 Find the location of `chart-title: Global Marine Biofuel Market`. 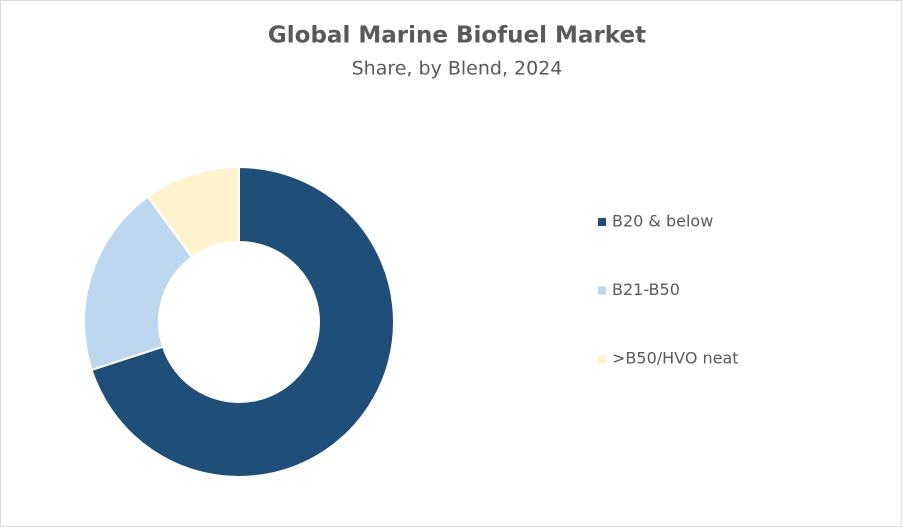

chart-title: Global Marine Biofuel Market is located at coordinates (457, 36).